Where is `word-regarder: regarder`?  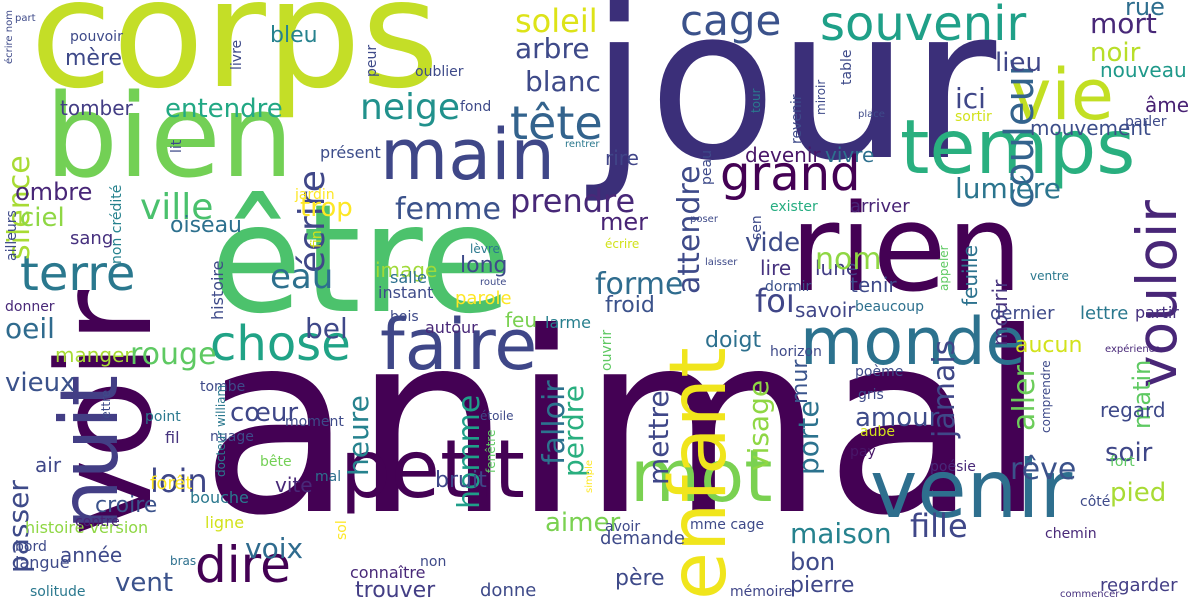
word-regarder: regarder is located at coordinates (1139, 585).